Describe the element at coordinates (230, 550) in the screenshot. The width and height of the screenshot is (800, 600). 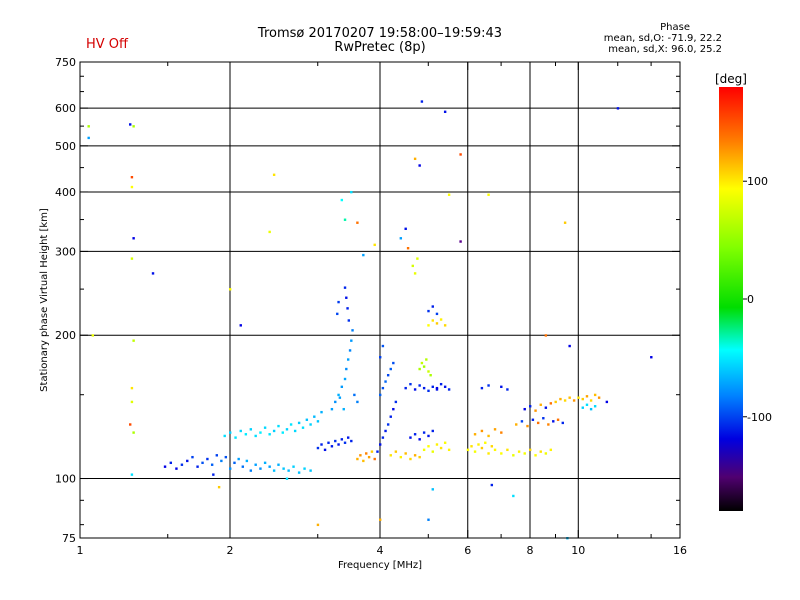
I see `x-tick-label: 2` at that location.